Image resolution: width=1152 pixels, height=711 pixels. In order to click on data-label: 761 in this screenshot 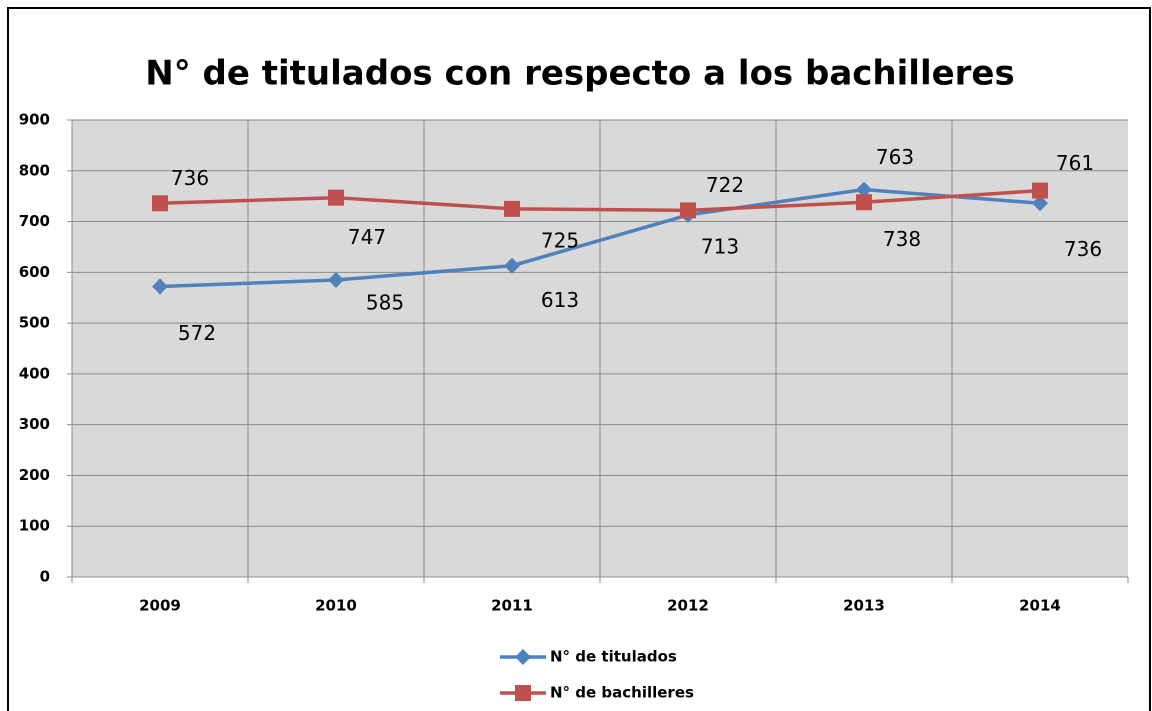, I will do `click(1075, 163)`.